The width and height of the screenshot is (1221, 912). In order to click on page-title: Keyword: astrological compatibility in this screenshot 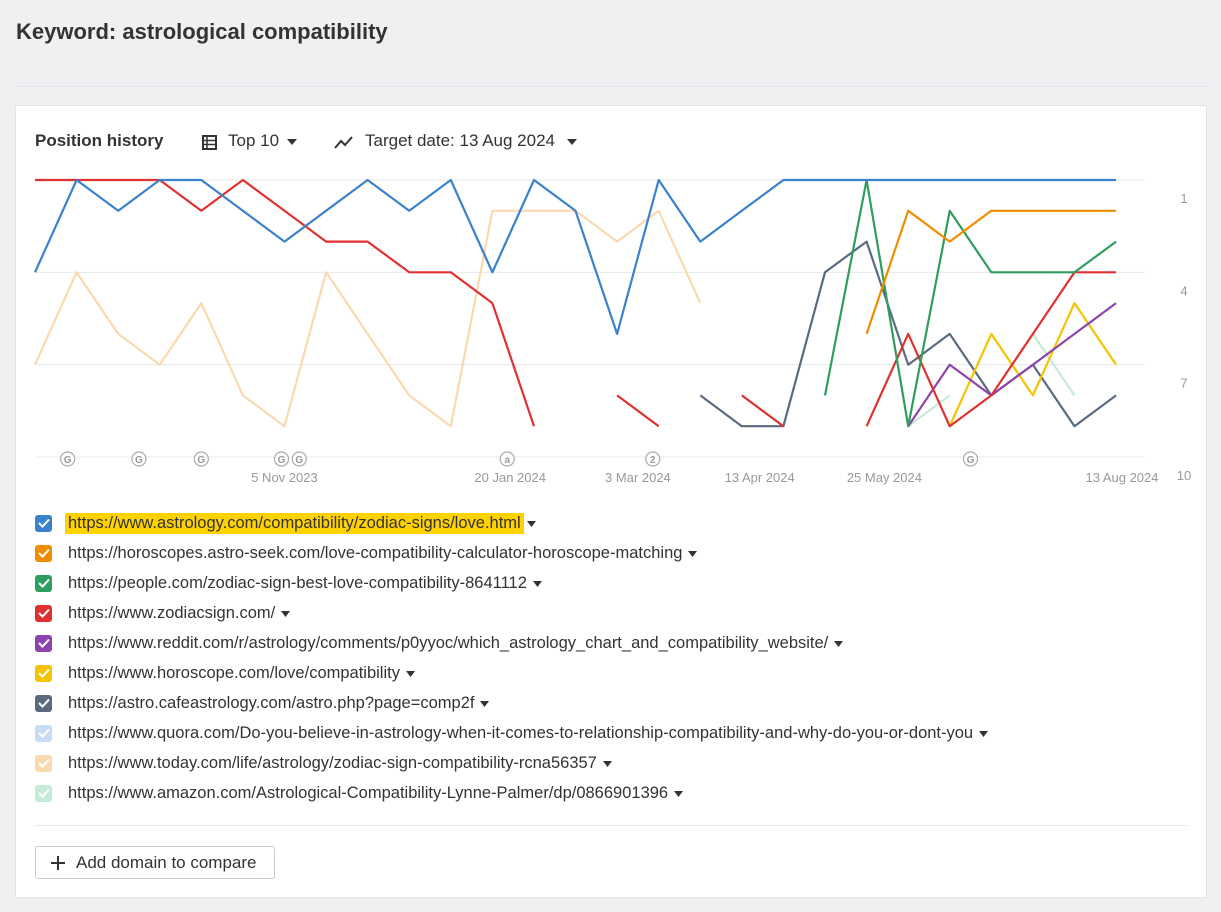, I will do `click(202, 31)`.